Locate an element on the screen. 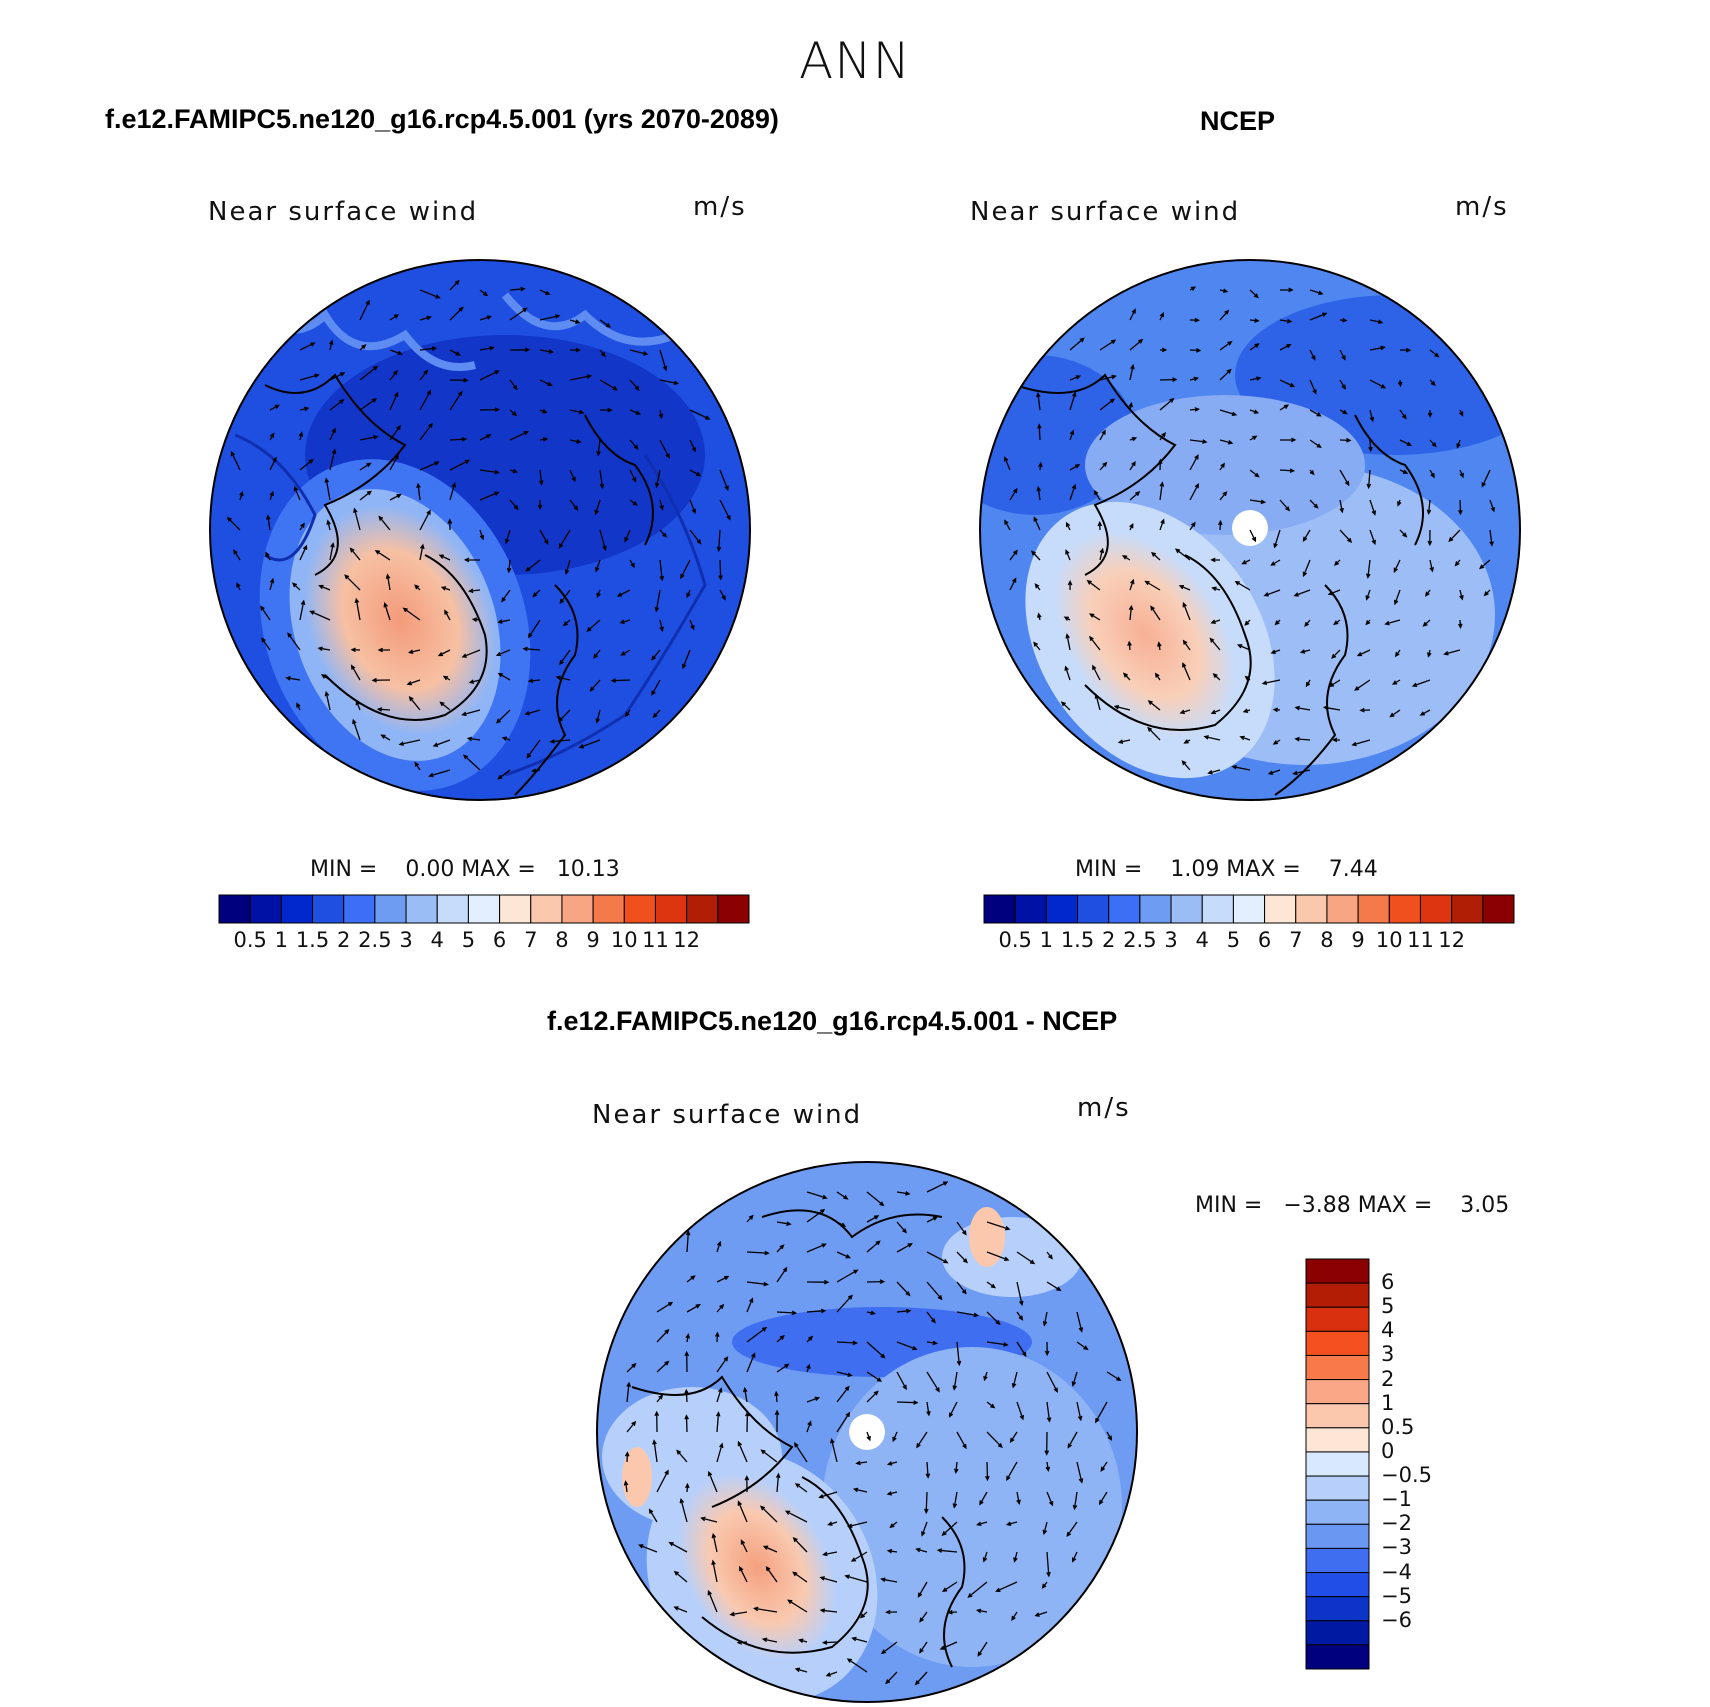  colorbar-tick-label: 8 is located at coordinates (562, 940).